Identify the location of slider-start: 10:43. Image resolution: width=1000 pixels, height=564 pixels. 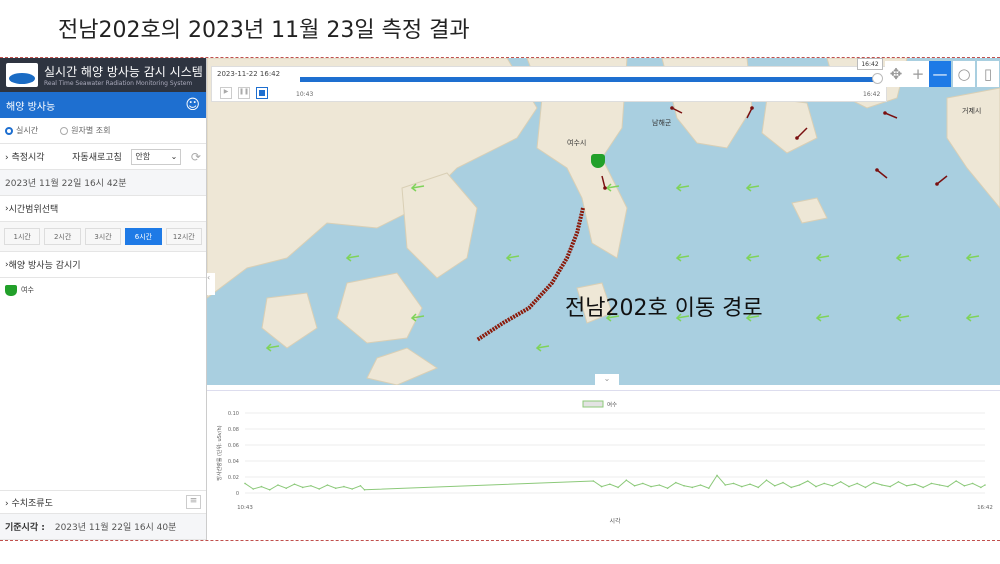
(305, 94).